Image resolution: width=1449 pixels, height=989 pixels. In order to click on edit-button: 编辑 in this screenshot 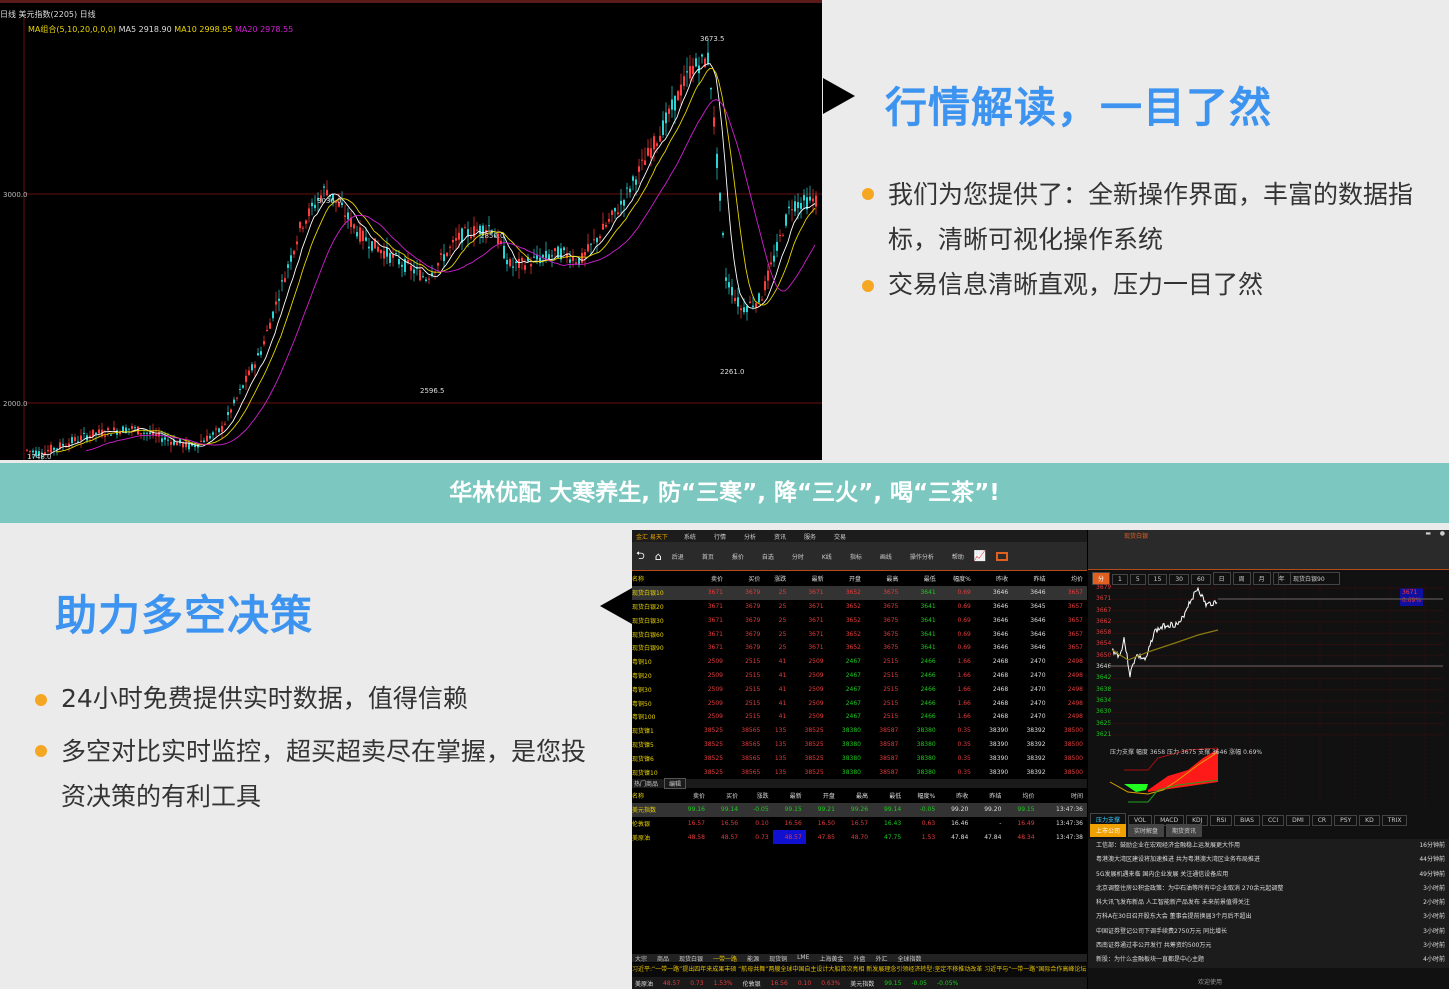, I will do `click(675, 783)`.